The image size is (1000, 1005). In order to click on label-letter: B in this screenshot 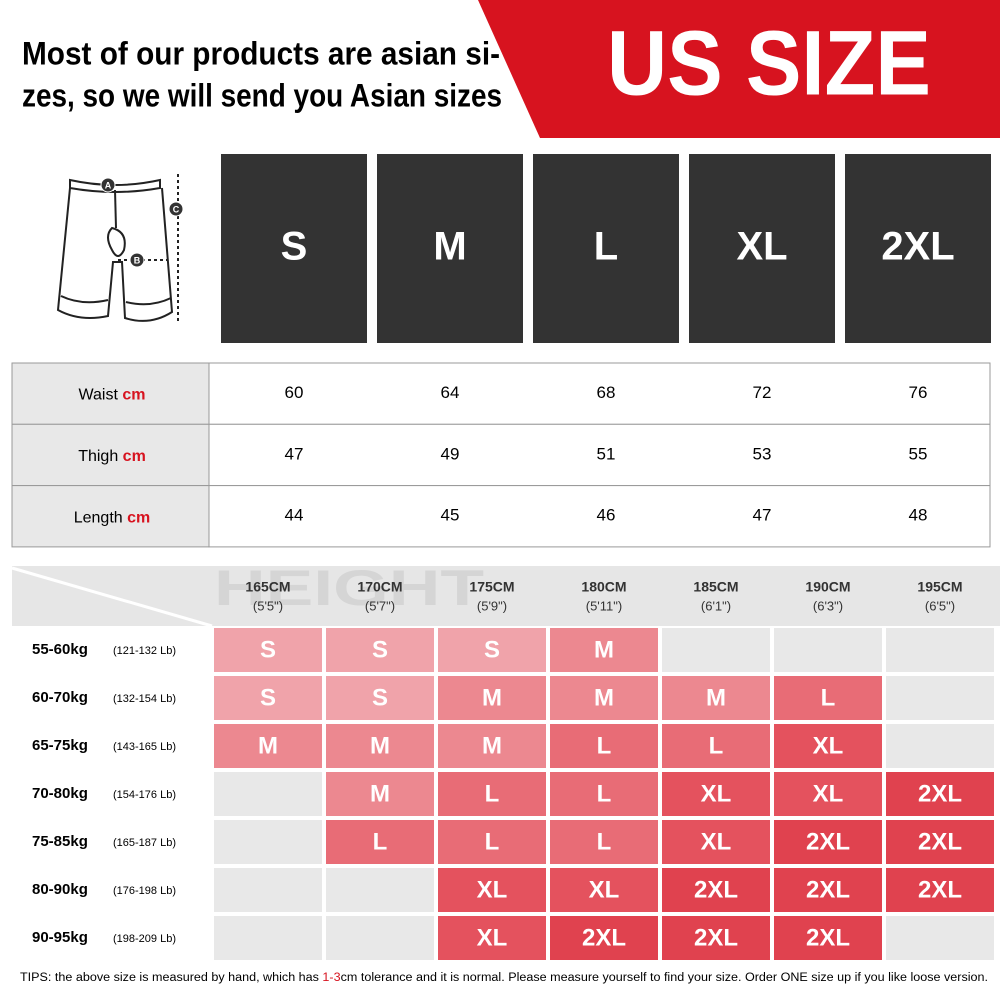, I will do `click(137, 260)`.